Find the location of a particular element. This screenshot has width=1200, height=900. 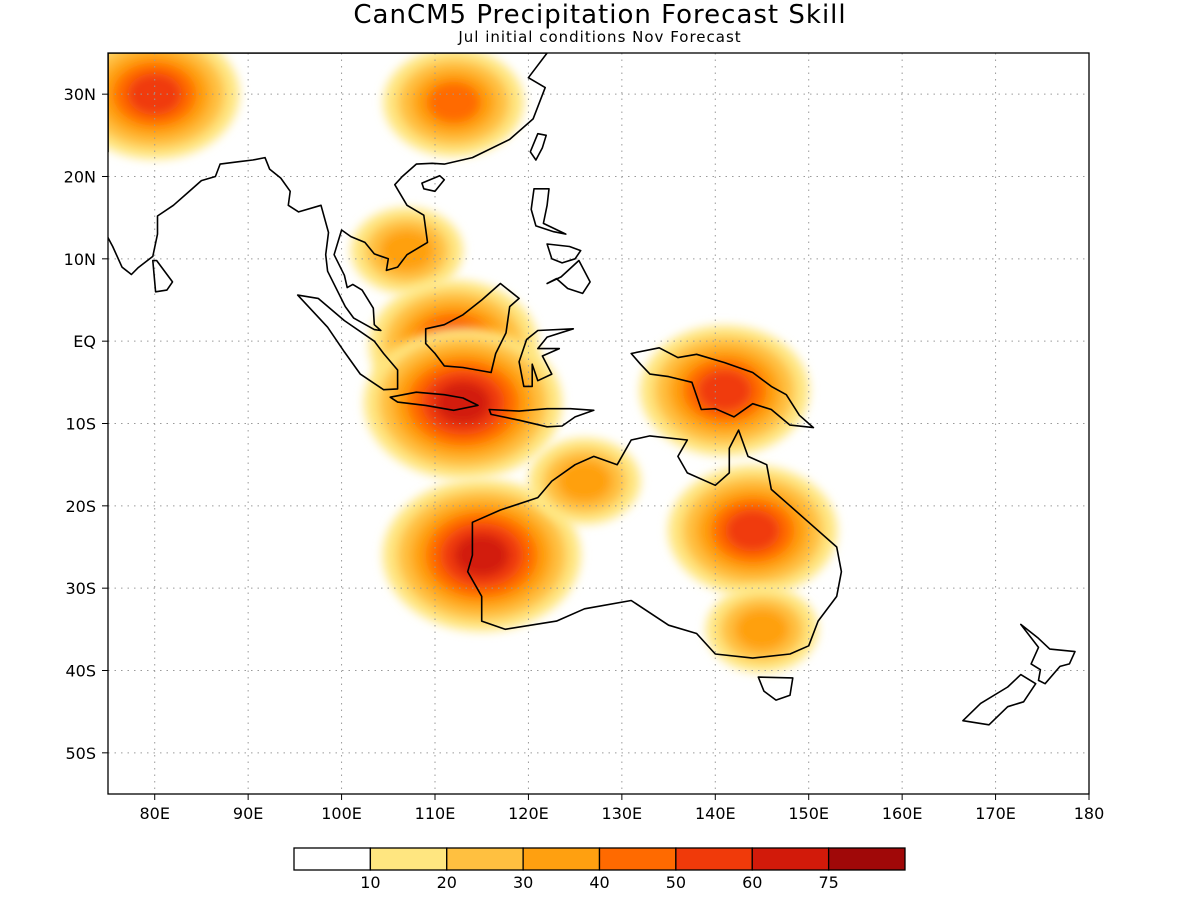

y-tick-label: 30S is located at coordinates (80, 588).